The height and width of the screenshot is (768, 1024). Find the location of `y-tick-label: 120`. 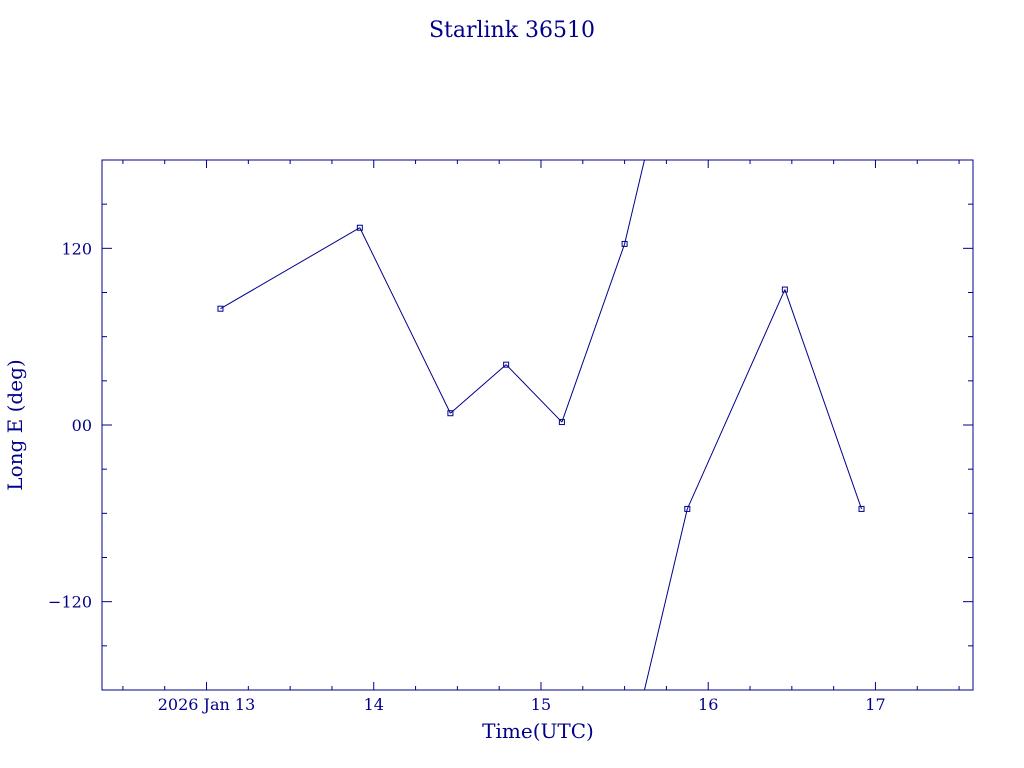

y-tick-label: 120 is located at coordinates (76, 248).